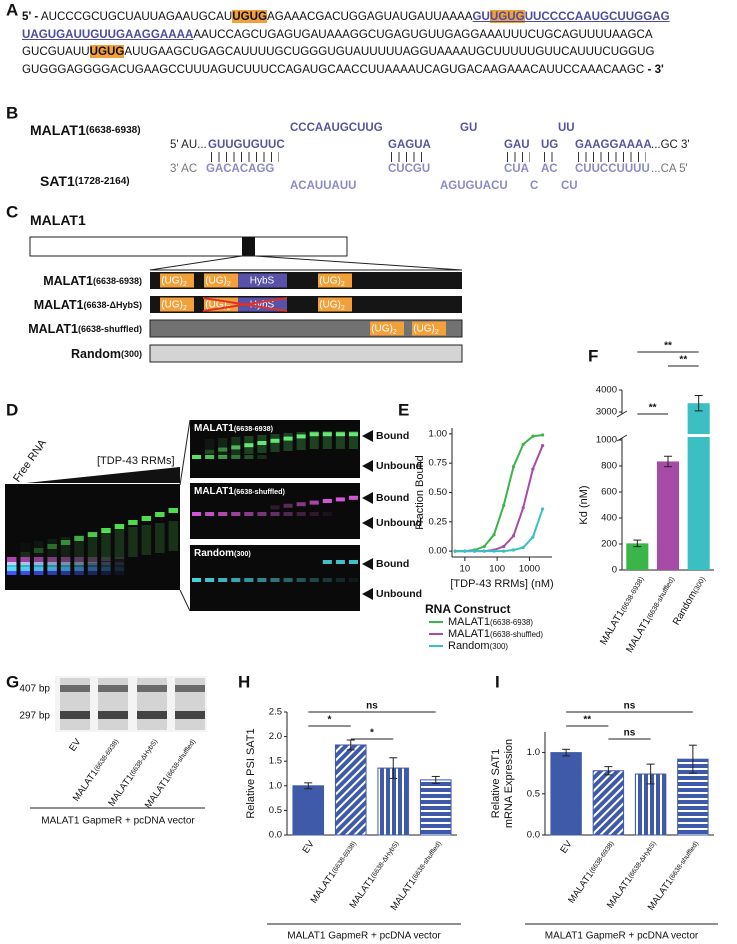 The image size is (737, 944). What do you see at coordinates (698, 435) in the screenshot?
I see `bar-break` at bounding box center [698, 435].